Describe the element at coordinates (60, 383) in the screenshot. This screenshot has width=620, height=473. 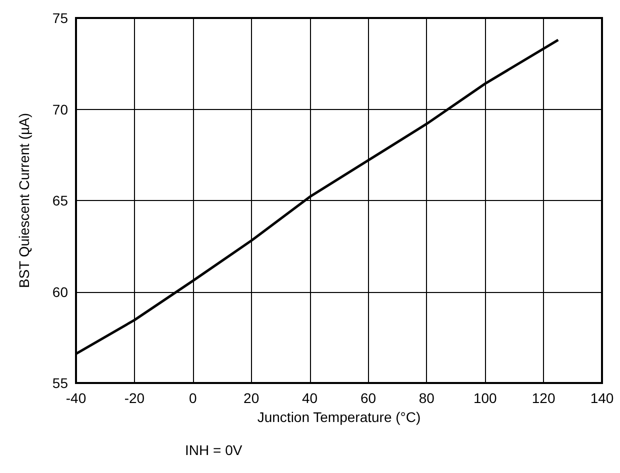
I see `y-tick-label: 55` at that location.